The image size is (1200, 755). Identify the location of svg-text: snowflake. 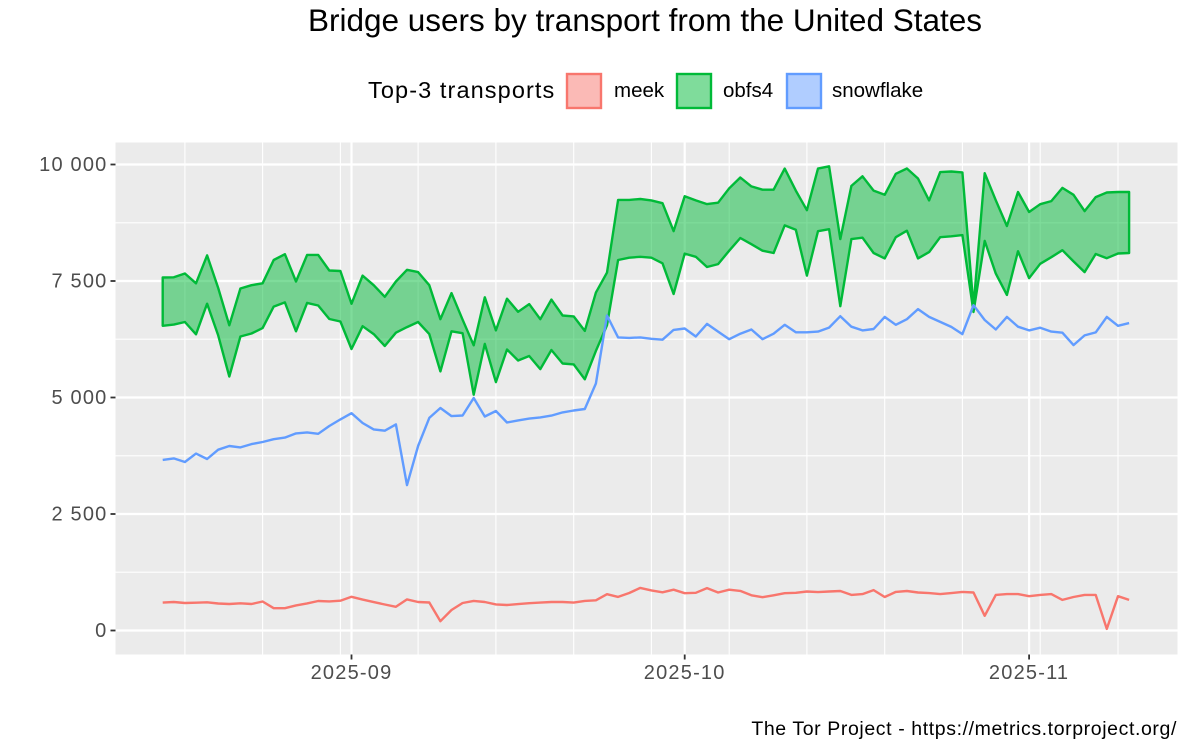
(877, 90).